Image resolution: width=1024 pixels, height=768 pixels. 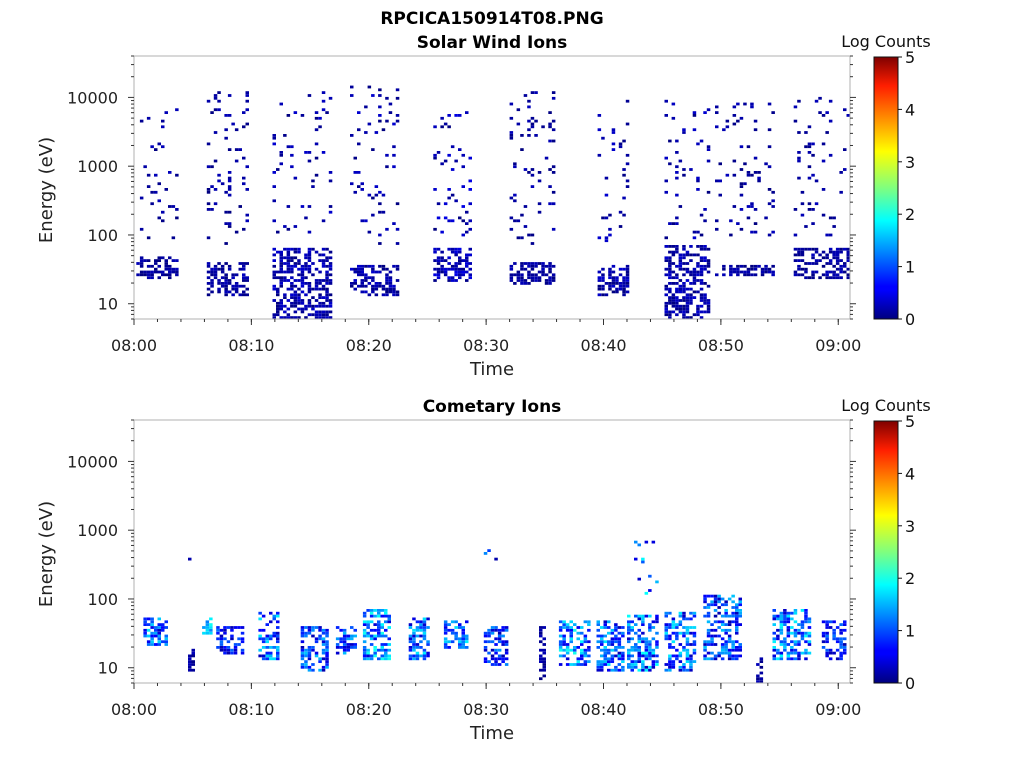 I want to click on colorbar-tick-label: 2, so click(x=910, y=578).